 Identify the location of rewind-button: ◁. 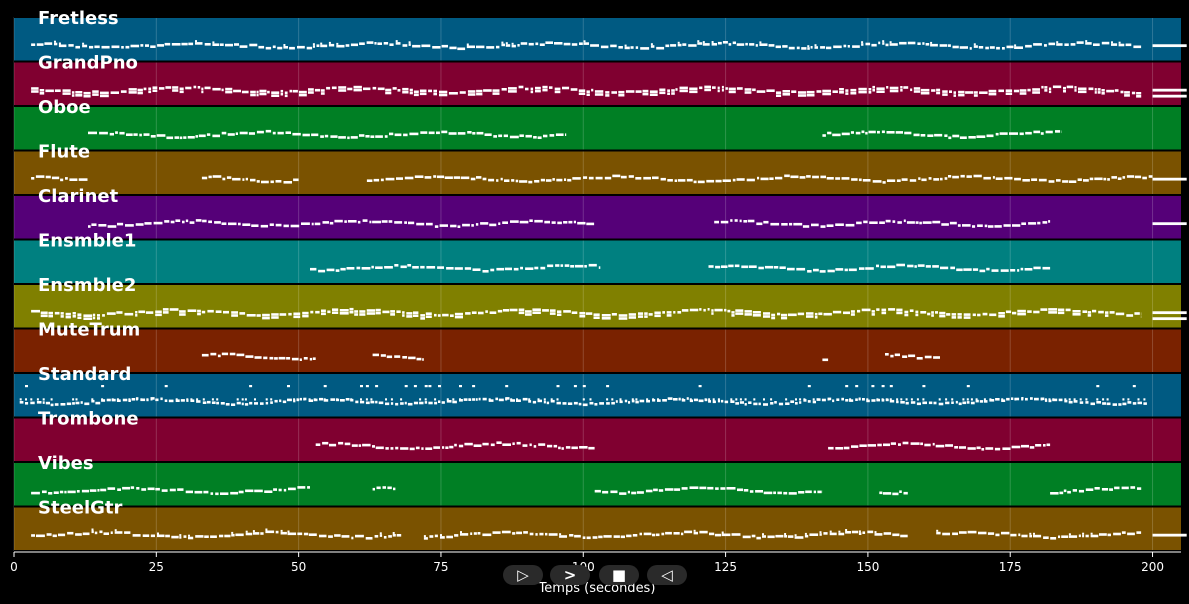
(667, 575).